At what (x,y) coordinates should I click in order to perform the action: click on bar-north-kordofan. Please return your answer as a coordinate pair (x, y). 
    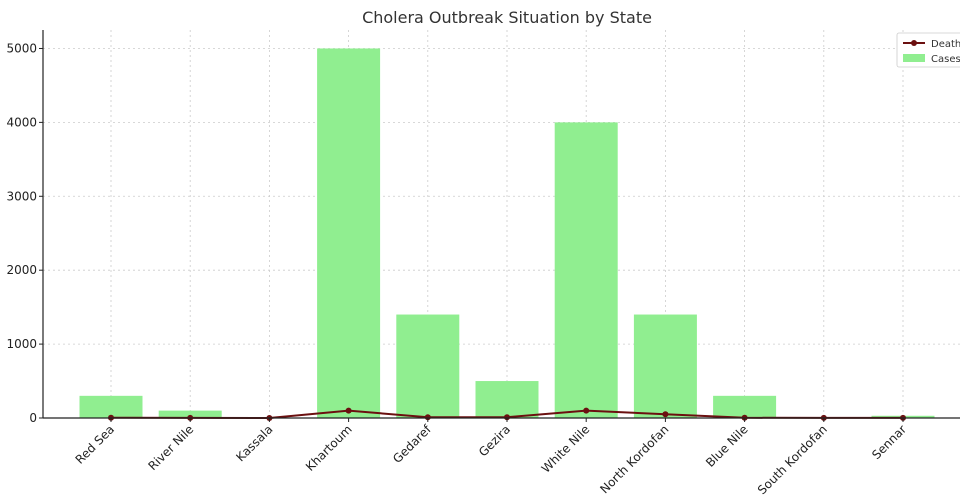
    Looking at the image, I should click on (665, 366).